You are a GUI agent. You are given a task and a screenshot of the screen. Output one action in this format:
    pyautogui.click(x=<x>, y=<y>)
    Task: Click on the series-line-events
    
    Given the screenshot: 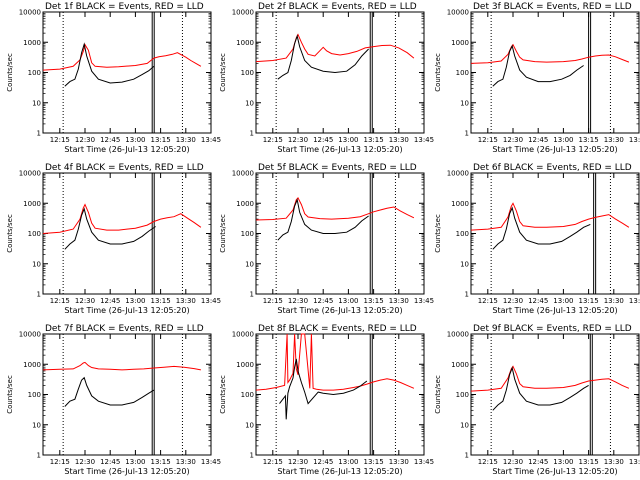 What is the action you would take?
    pyautogui.click(x=541, y=228)
    